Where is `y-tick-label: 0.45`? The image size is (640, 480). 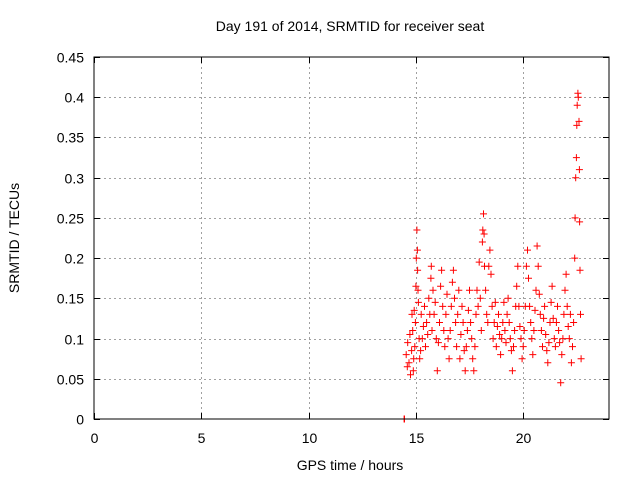
y-tick-label: 0.45 is located at coordinates (70, 58).